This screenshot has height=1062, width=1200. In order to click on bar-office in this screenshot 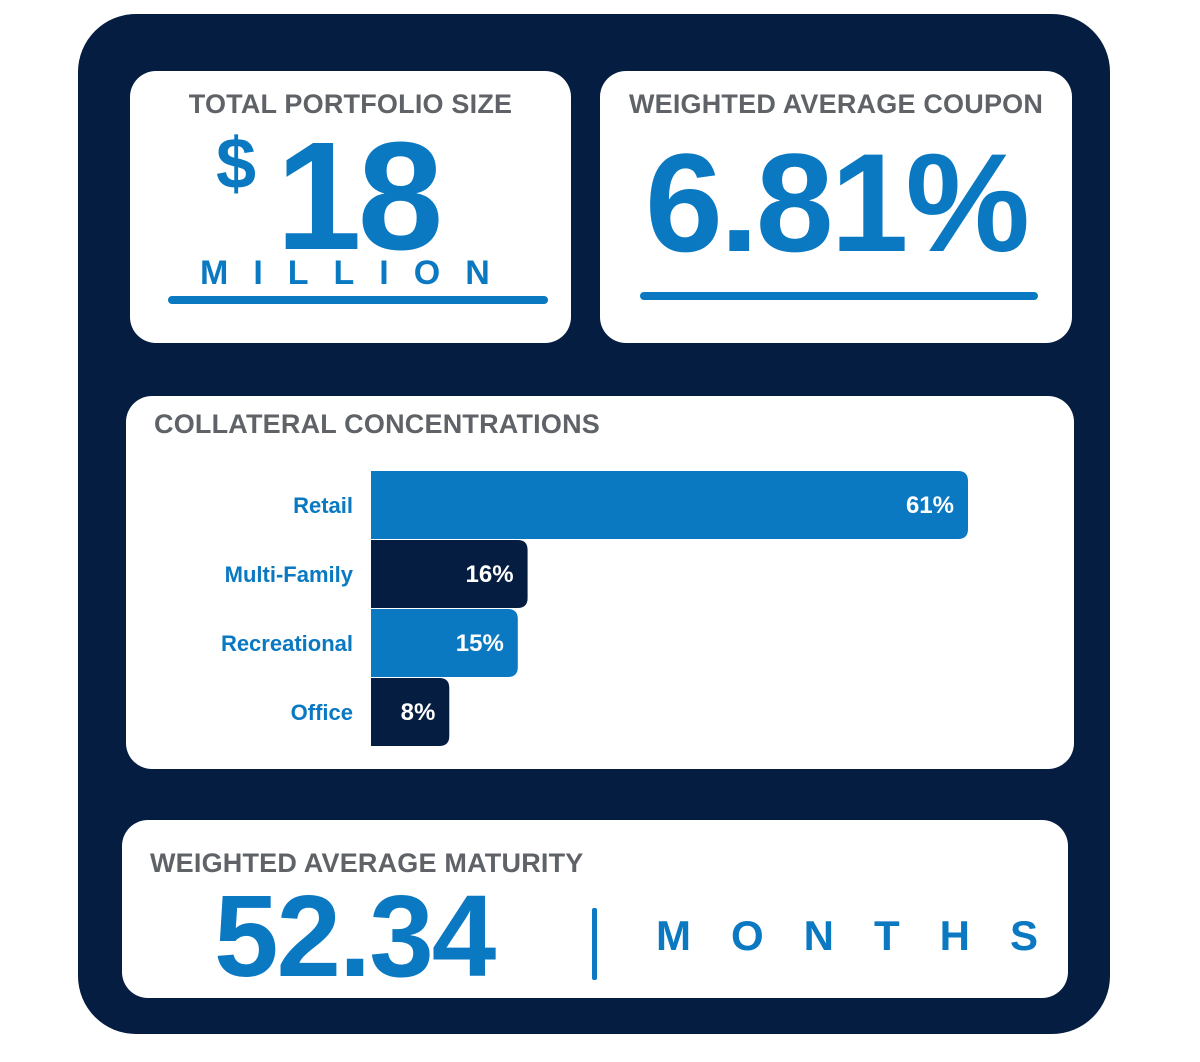, I will do `click(410, 712)`.